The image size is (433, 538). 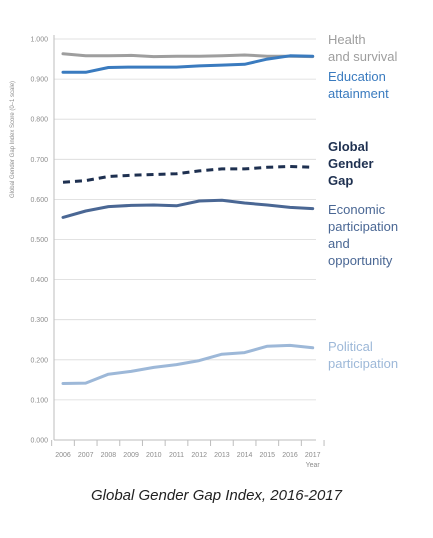 What do you see at coordinates (362, 56) in the screenshot?
I see `series-label-line: and survival` at bounding box center [362, 56].